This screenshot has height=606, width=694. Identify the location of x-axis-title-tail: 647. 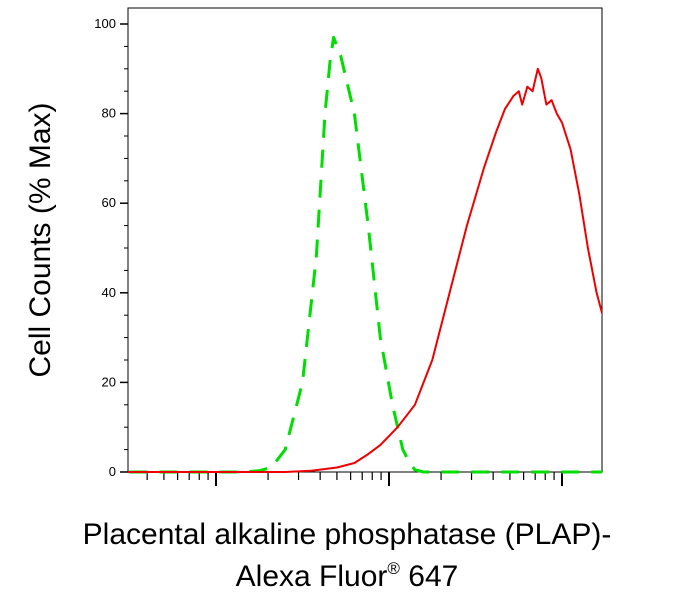
(429, 576).